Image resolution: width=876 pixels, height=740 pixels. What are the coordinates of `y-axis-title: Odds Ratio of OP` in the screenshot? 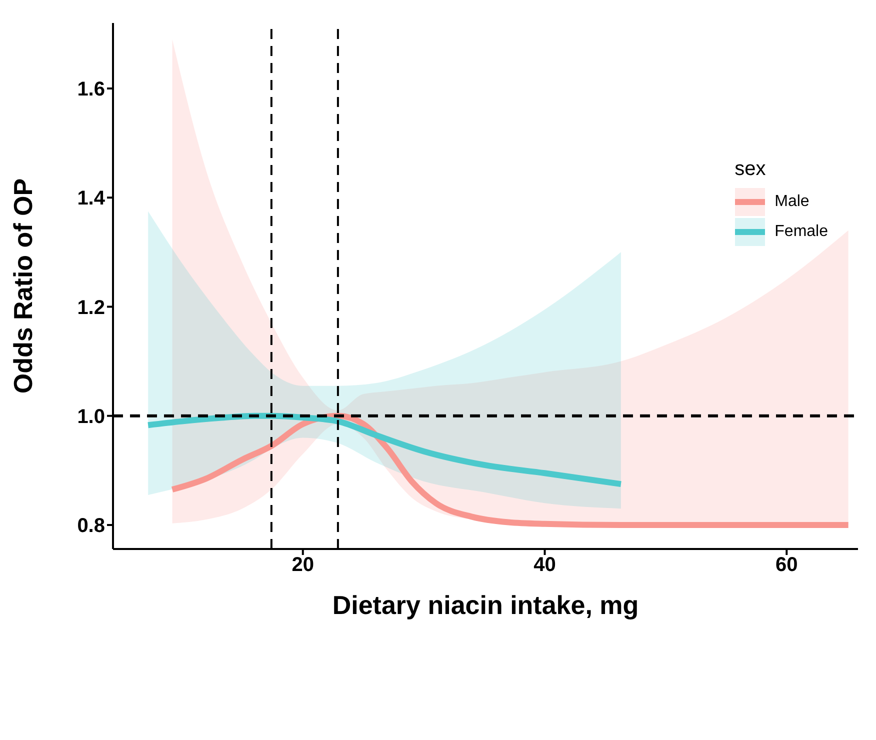 It's located at (23, 286).